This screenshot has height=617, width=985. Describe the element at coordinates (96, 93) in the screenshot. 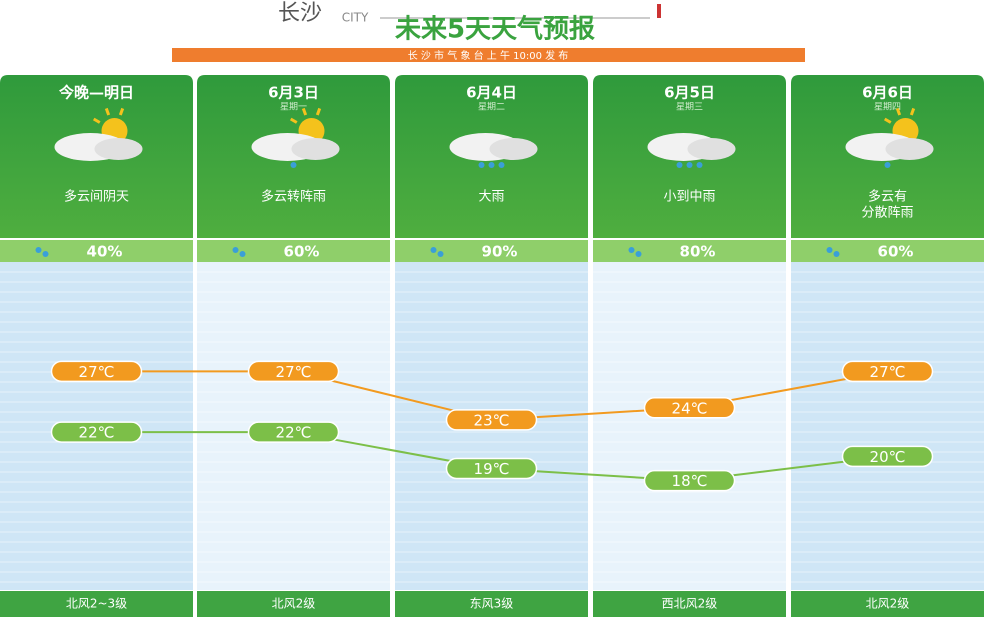

I see `date: 今晚—明日` at that location.